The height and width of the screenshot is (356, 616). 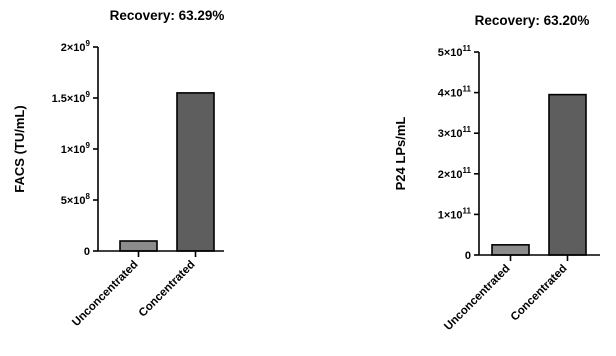 I want to click on y-tick-label: 2×10¹¹, so click(x=455, y=173).